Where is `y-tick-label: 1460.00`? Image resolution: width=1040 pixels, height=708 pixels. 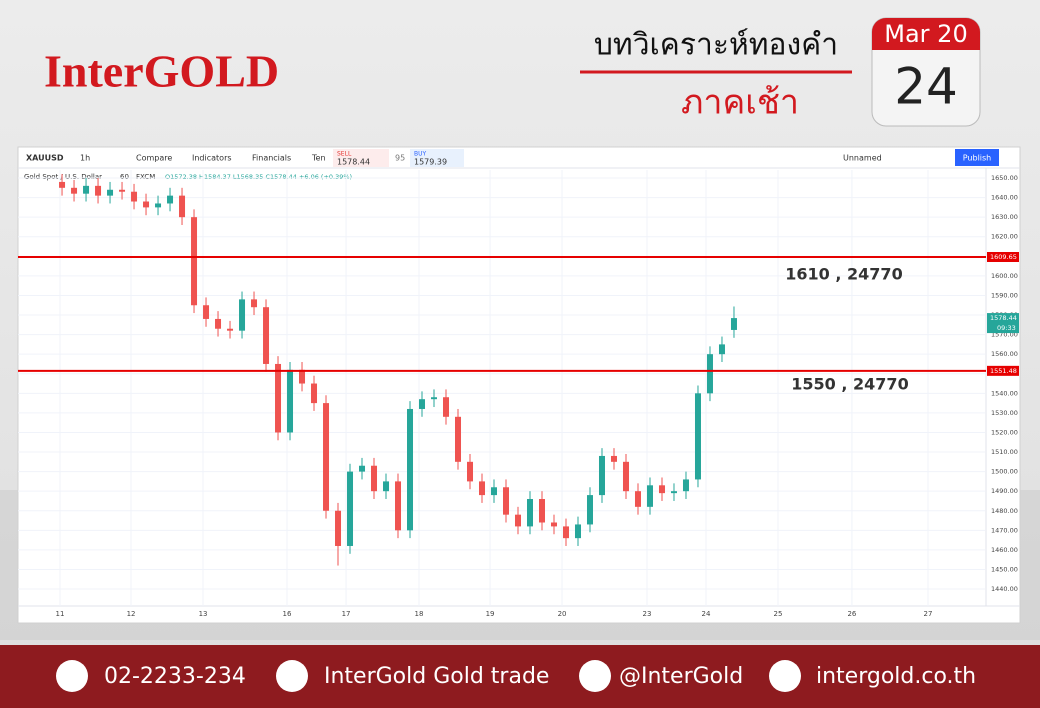 y-tick-label: 1460.00 is located at coordinates (1004, 550).